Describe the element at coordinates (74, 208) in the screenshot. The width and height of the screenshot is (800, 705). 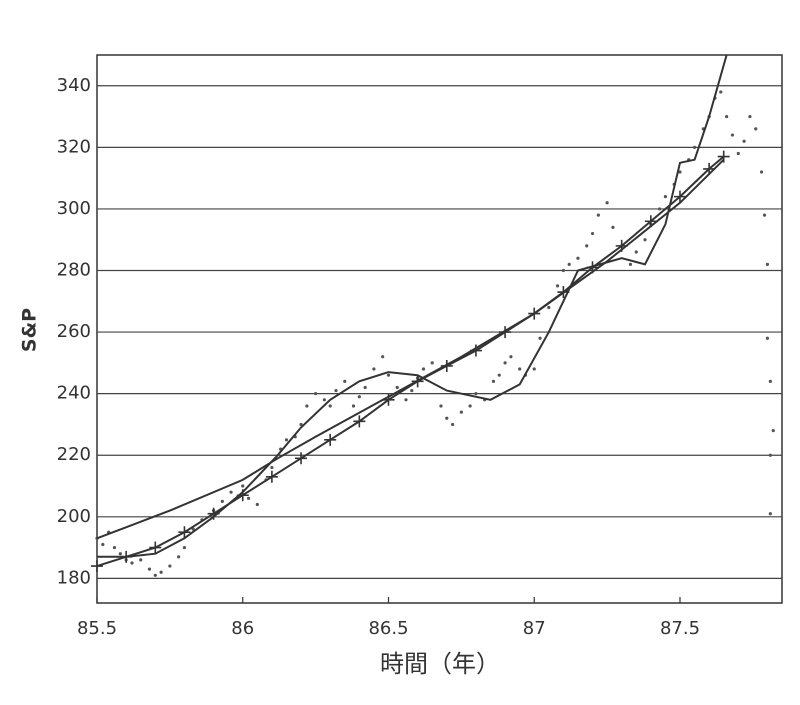
I see `y-tick-label: 300` at that location.